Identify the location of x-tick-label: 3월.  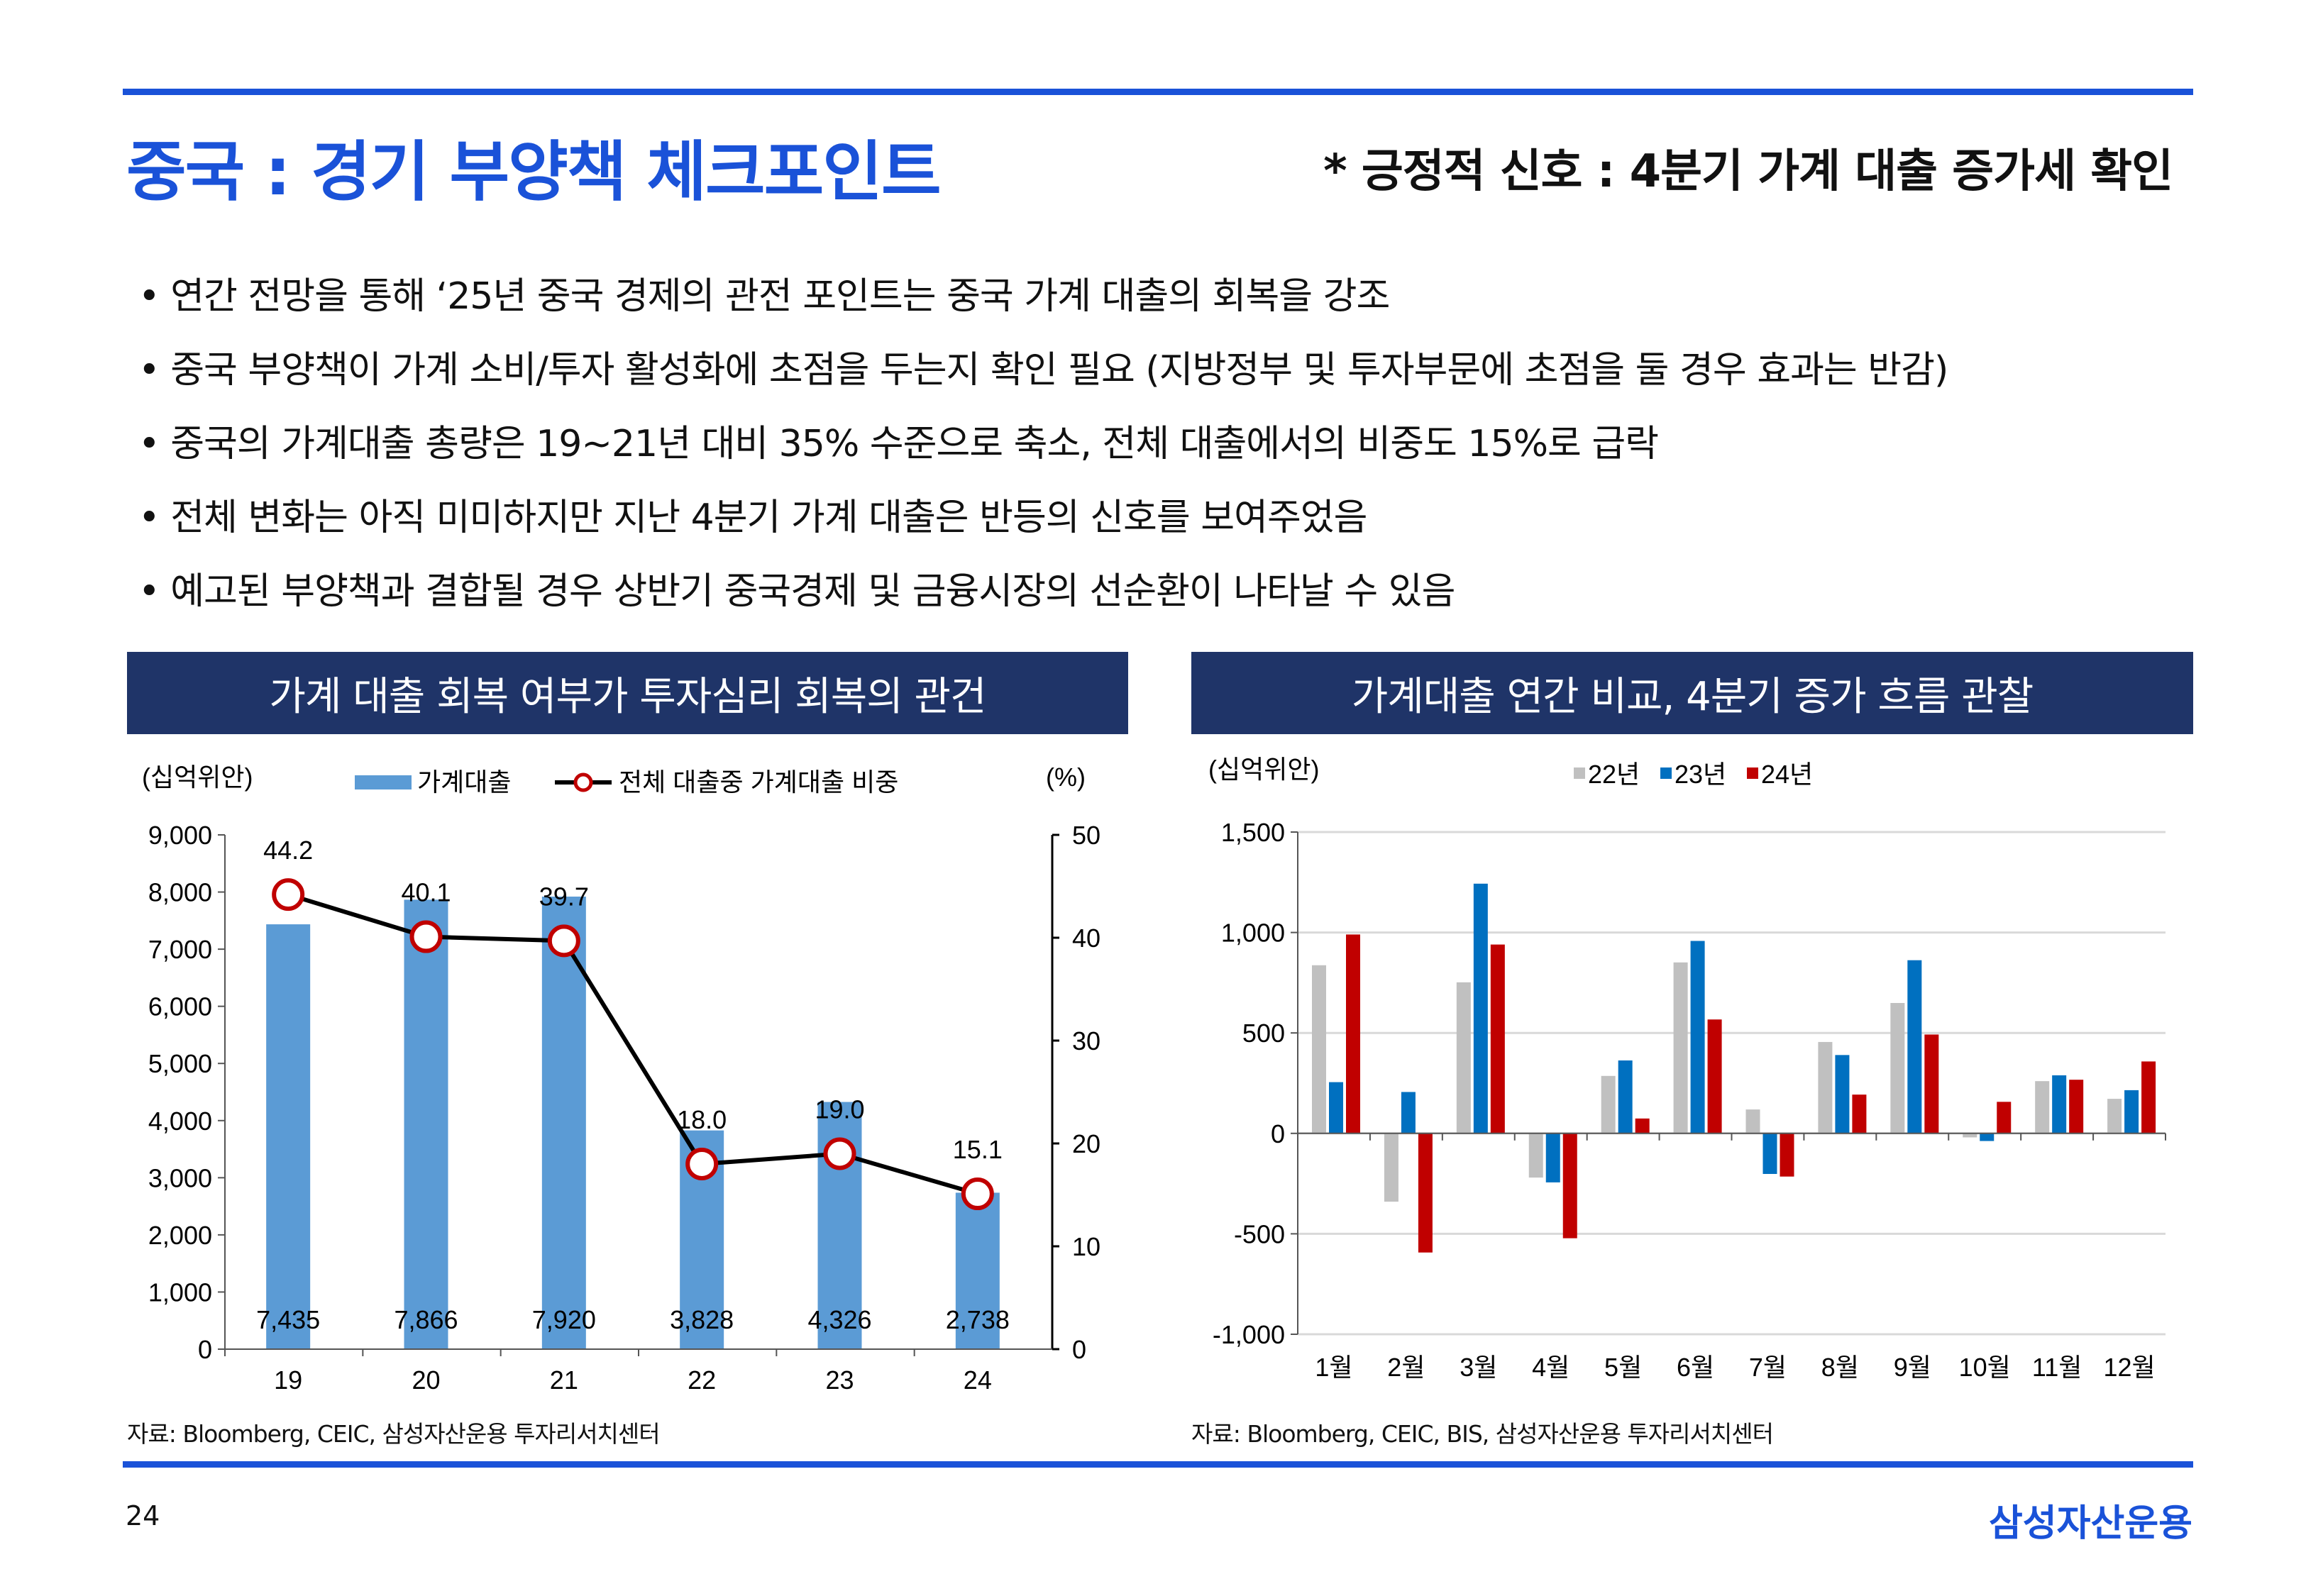
(1479, 1367).